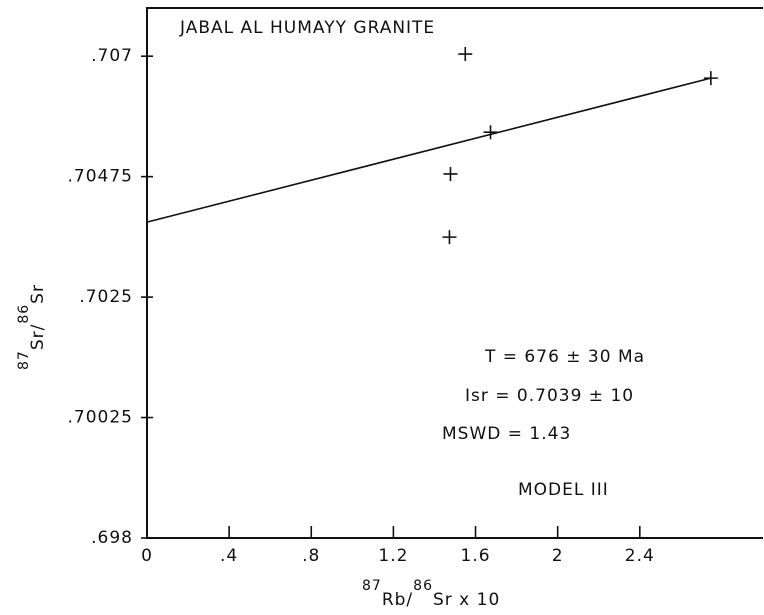 This screenshot has height=615, width=764. What do you see at coordinates (476, 556) in the screenshot?
I see `x-tick-label: 1.6` at bounding box center [476, 556].